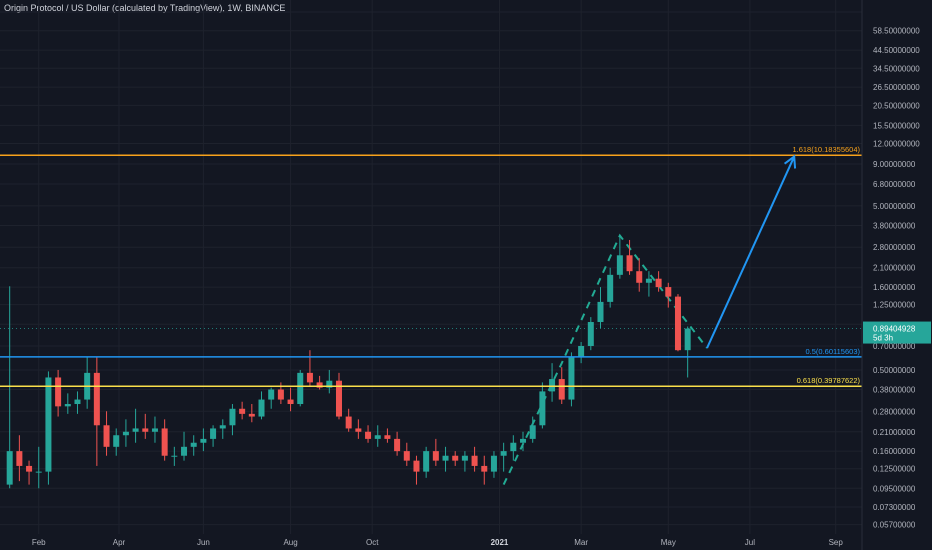 This screenshot has height=550, width=932. Describe the element at coordinates (894, 488) in the screenshot. I see `price-tick-label: 0.09500000` at that location.